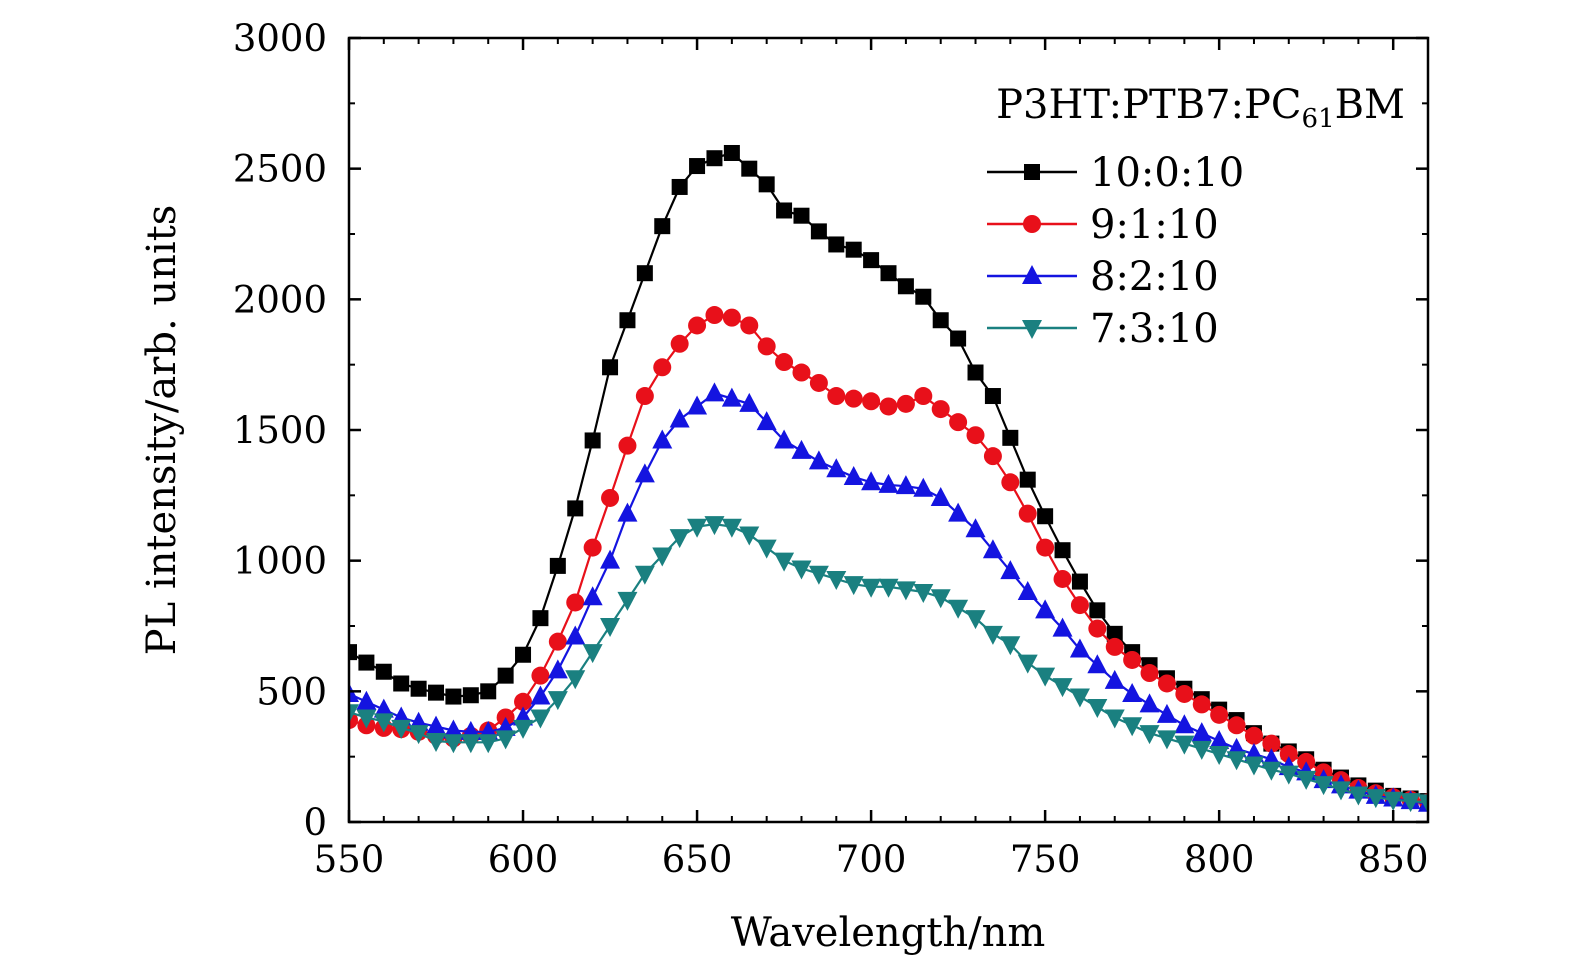  Describe the element at coordinates (1154, 329) in the screenshot. I see `legend-label: 7:3:10` at that location.